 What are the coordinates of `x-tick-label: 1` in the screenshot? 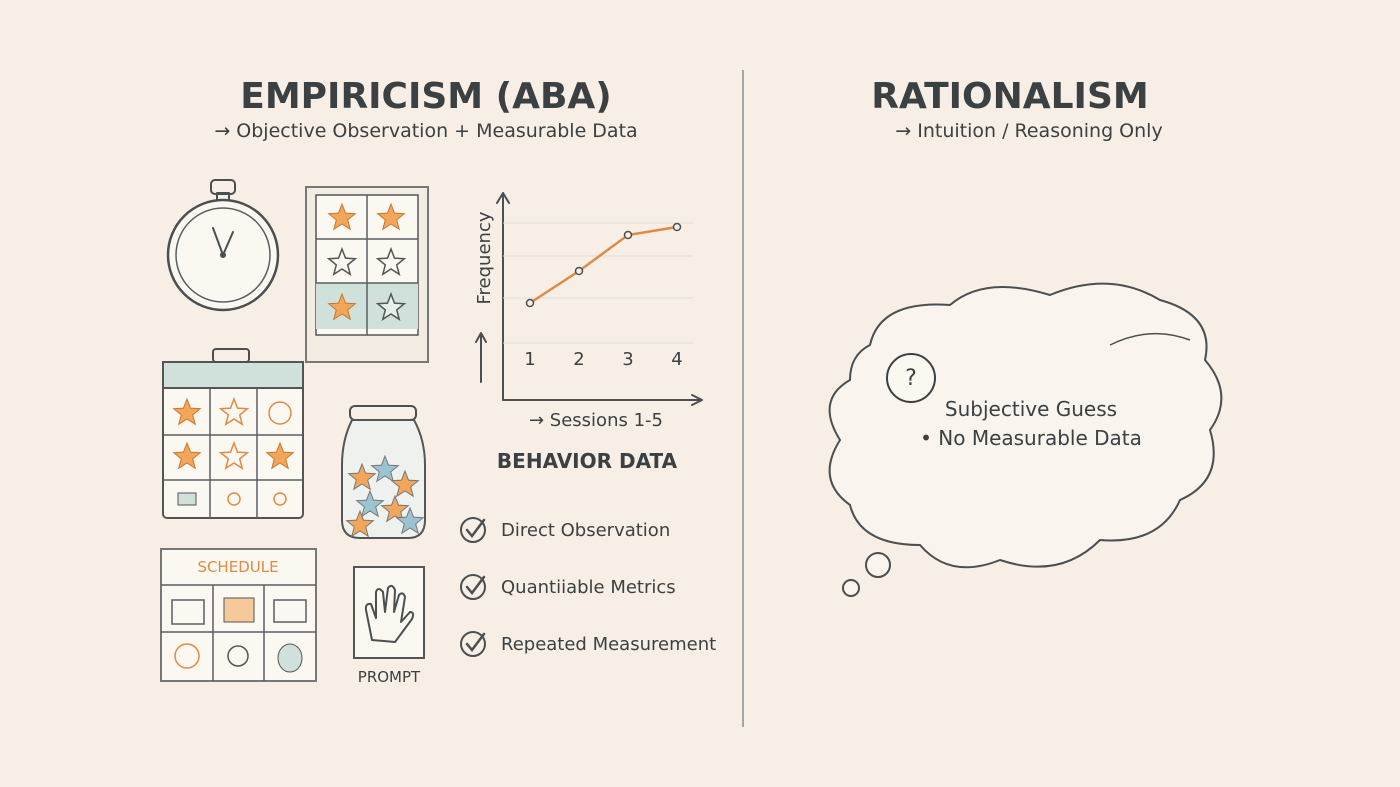 It's located at (529, 359).